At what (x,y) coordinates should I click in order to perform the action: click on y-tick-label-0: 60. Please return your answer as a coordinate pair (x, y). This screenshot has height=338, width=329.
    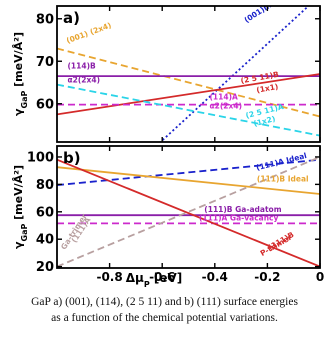
    Looking at the image, I should click on (45, 104).